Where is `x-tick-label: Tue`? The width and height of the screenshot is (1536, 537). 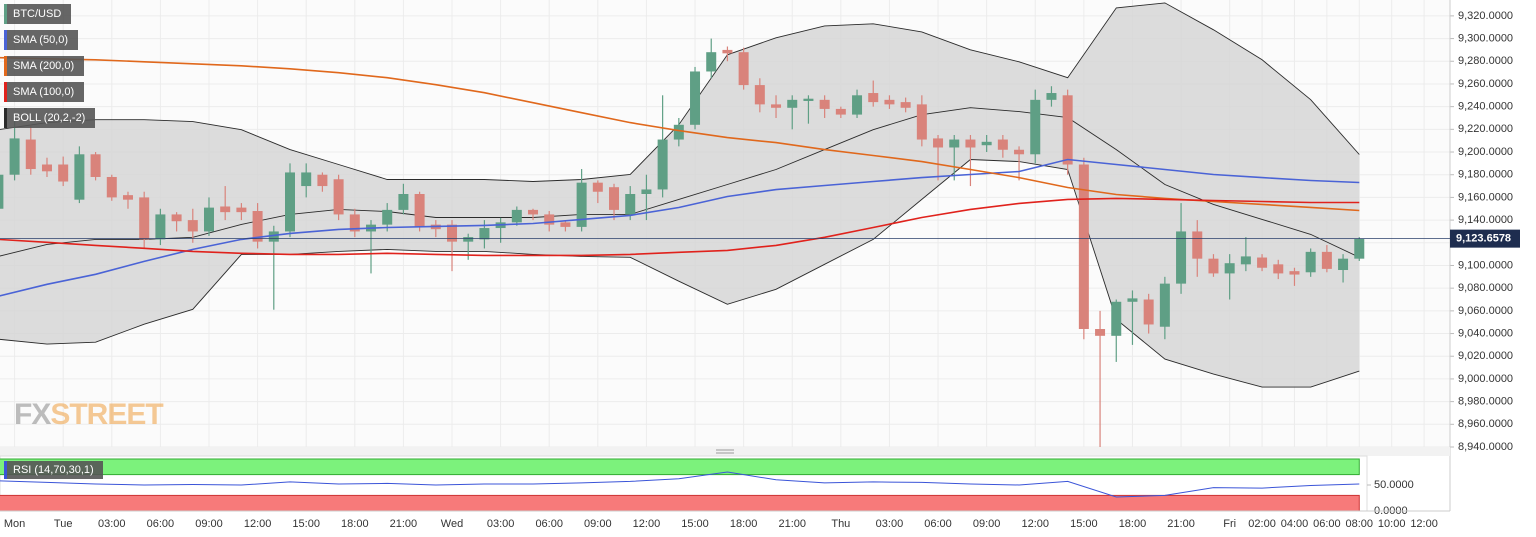
x-tick-label: Tue is located at coordinates (63, 524).